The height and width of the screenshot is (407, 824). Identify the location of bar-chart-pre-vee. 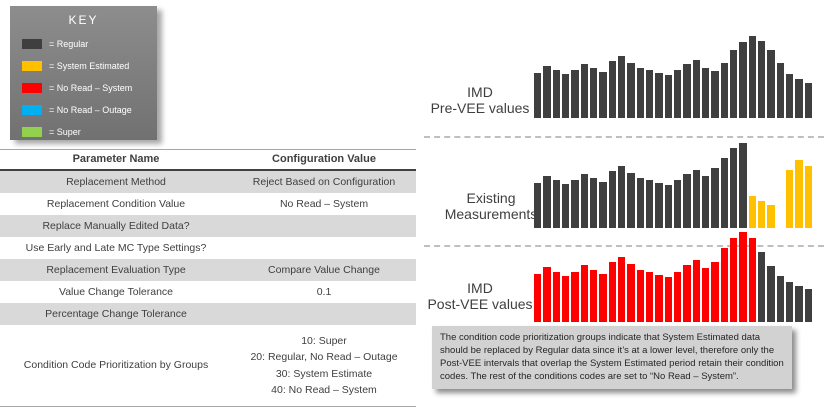
(673, 75).